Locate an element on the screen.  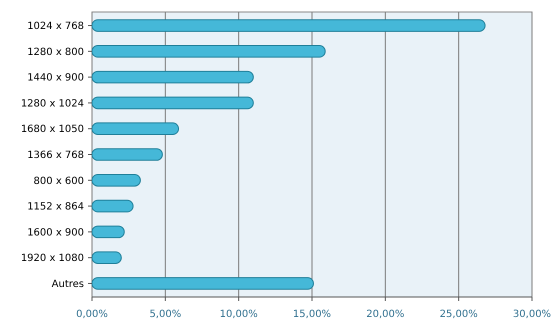
x-tick-label: 0,00% is located at coordinates (92, 314).